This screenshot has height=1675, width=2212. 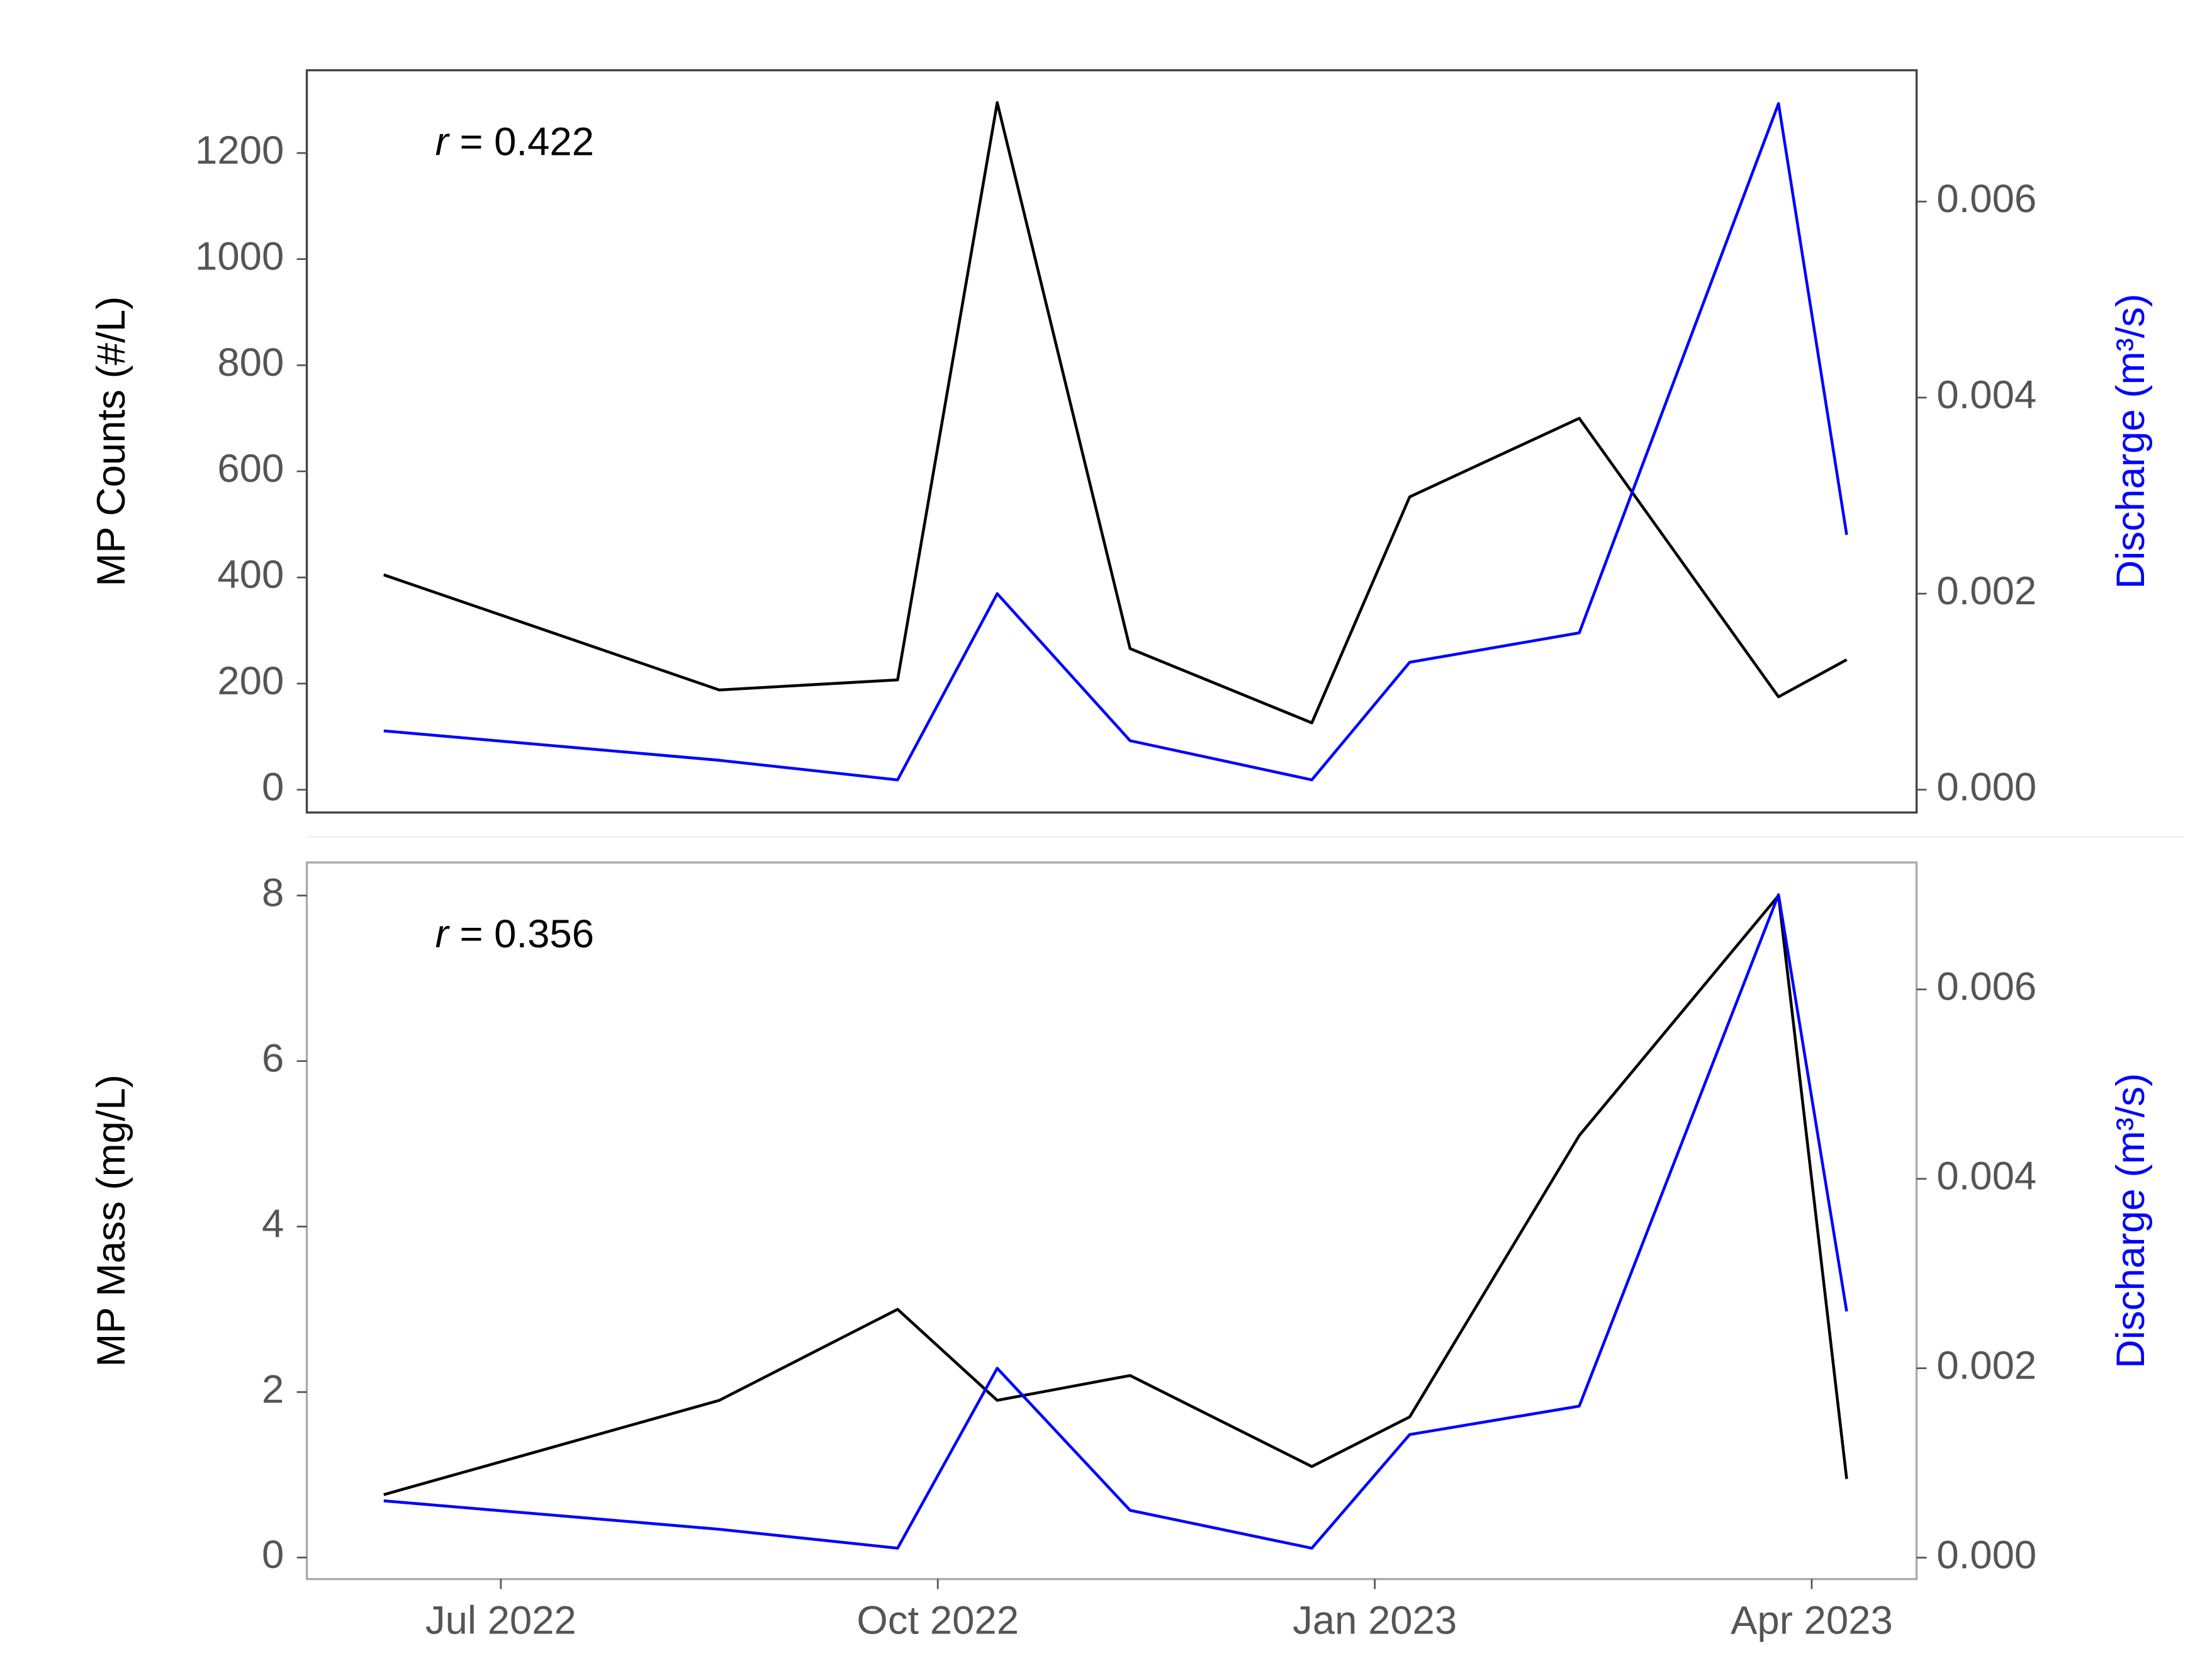 I want to click on y-tick-label: 6, so click(x=273, y=1058).